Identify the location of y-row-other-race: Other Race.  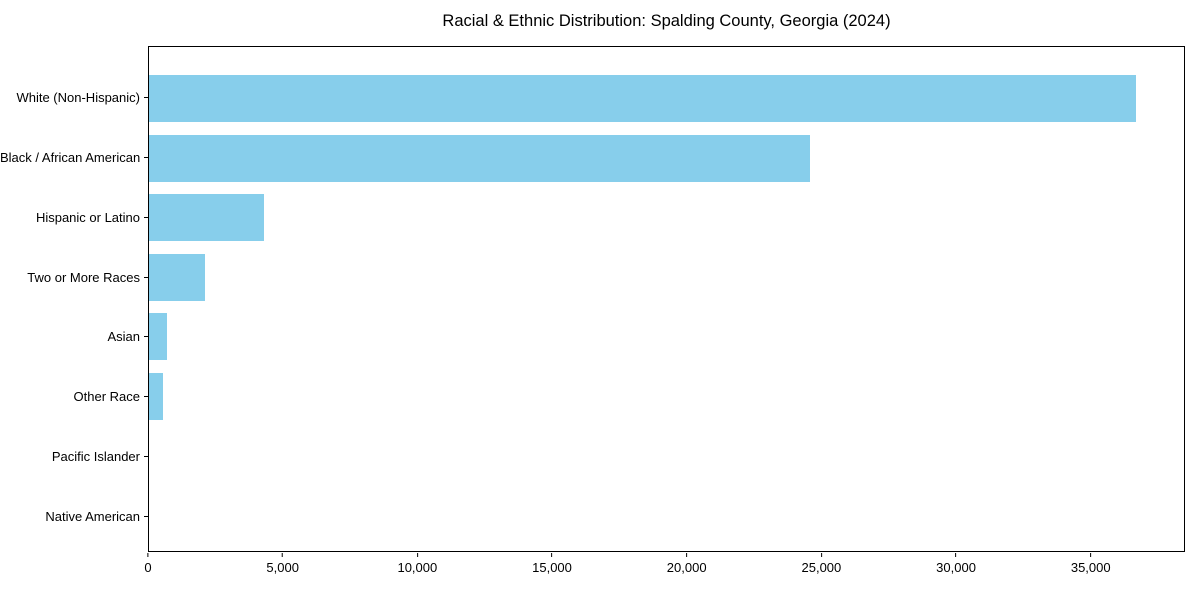
(74, 397).